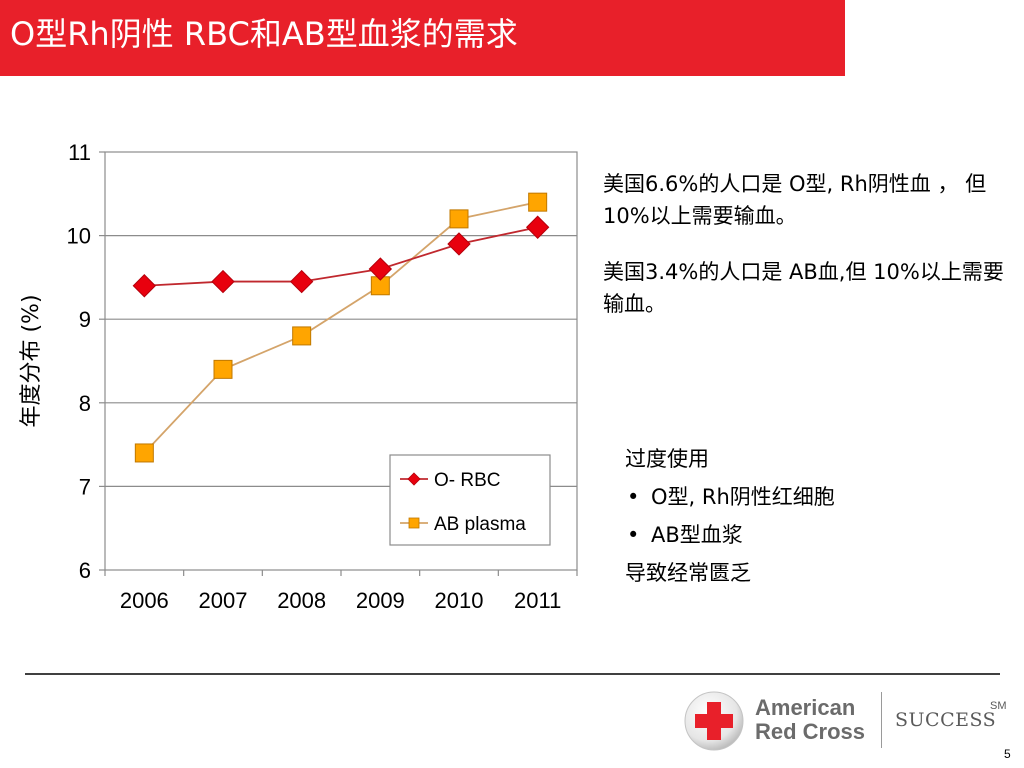 The height and width of the screenshot is (768, 1024). What do you see at coordinates (341, 591) in the screenshot?
I see `x-axis-ticks: 2006 2007 2008 2009 2010 2011` at bounding box center [341, 591].